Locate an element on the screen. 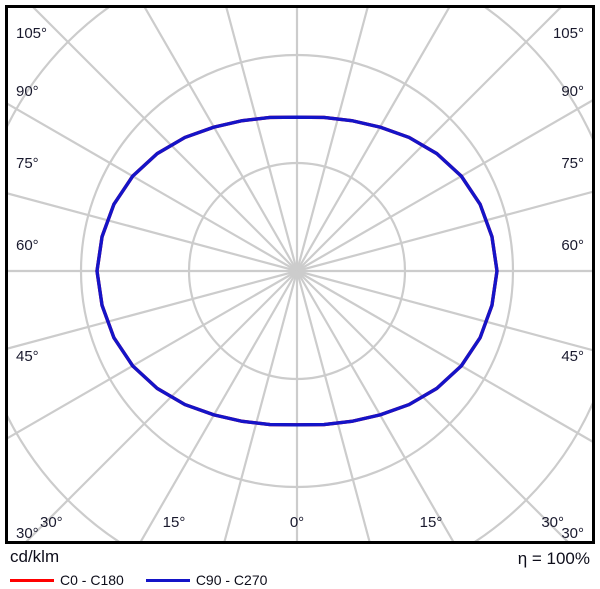 This screenshot has width=600, height=589. angle-label-right-60: 60° is located at coordinates (572, 245).